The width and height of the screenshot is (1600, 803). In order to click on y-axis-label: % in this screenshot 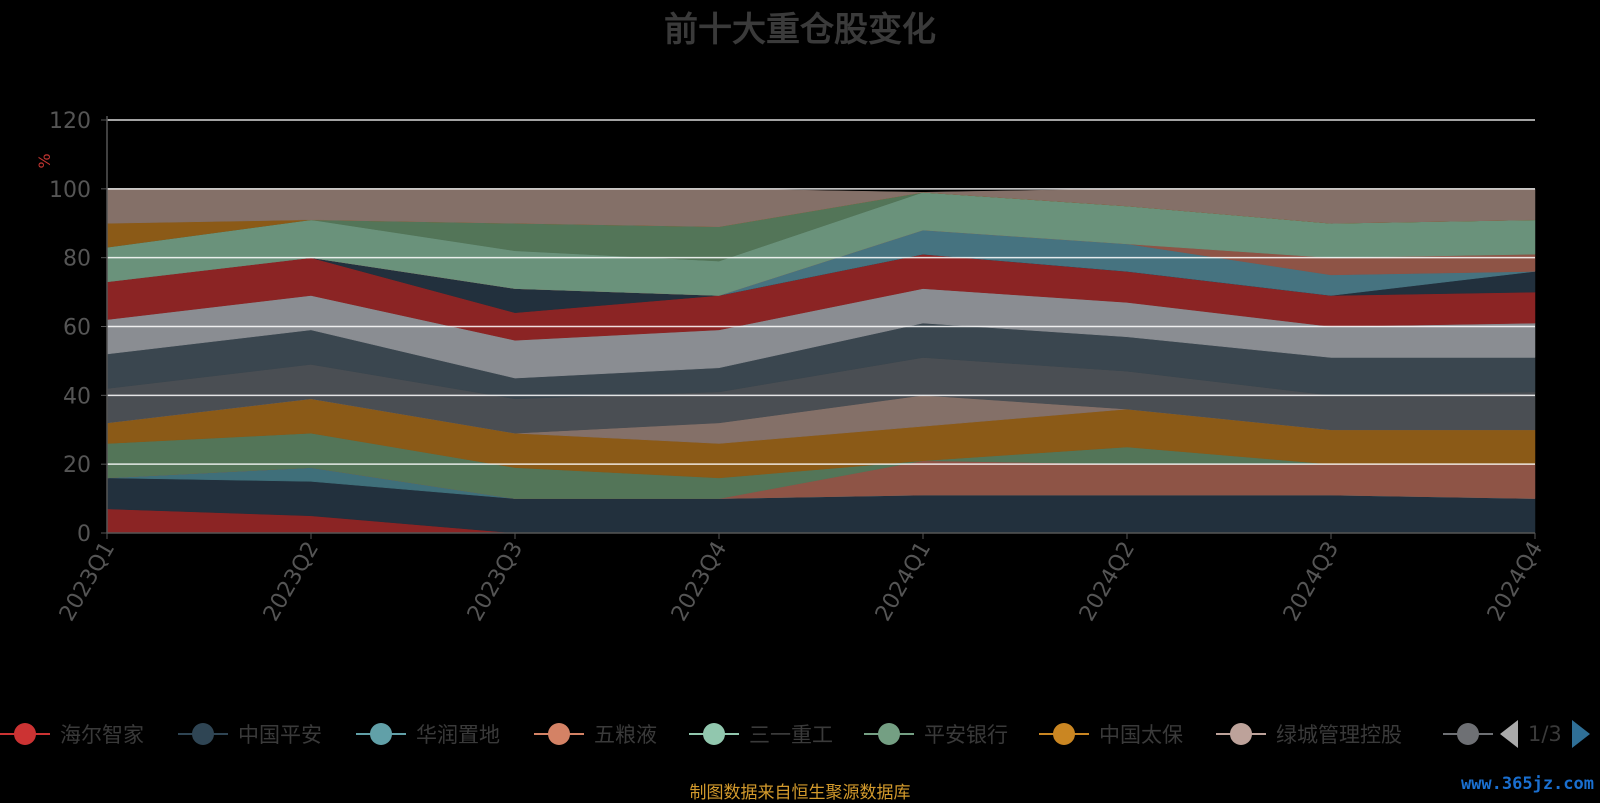, I will do `click(44, 160)`.